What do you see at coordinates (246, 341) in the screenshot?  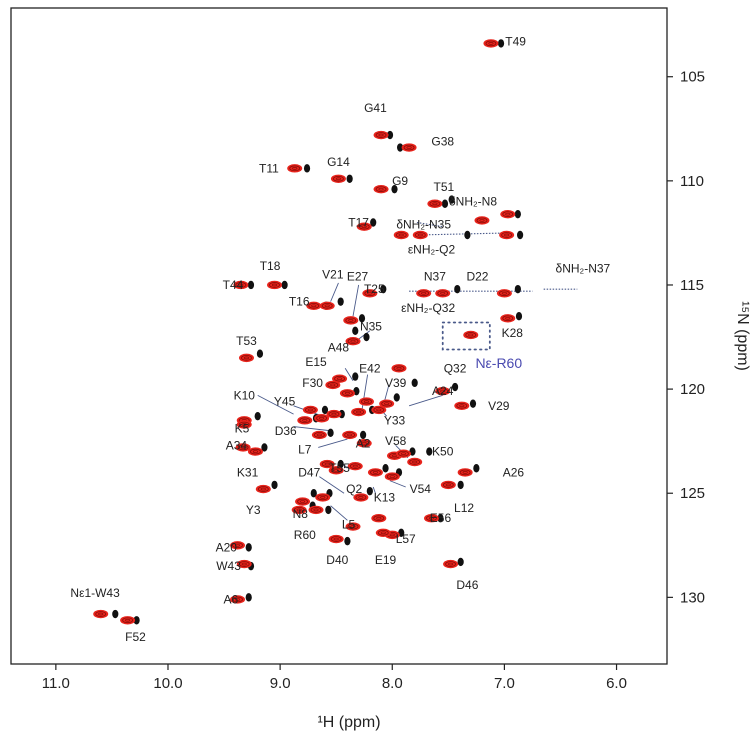 I see `peak-label: T53` at bounding box center [246, 341].